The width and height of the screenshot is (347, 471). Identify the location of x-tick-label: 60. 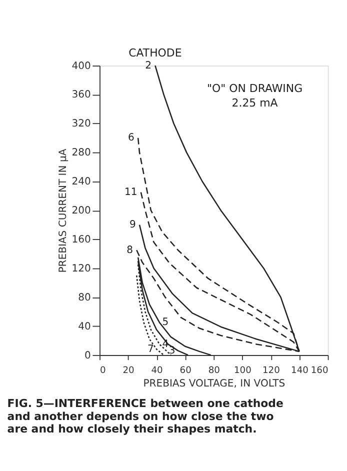
(186, 371).